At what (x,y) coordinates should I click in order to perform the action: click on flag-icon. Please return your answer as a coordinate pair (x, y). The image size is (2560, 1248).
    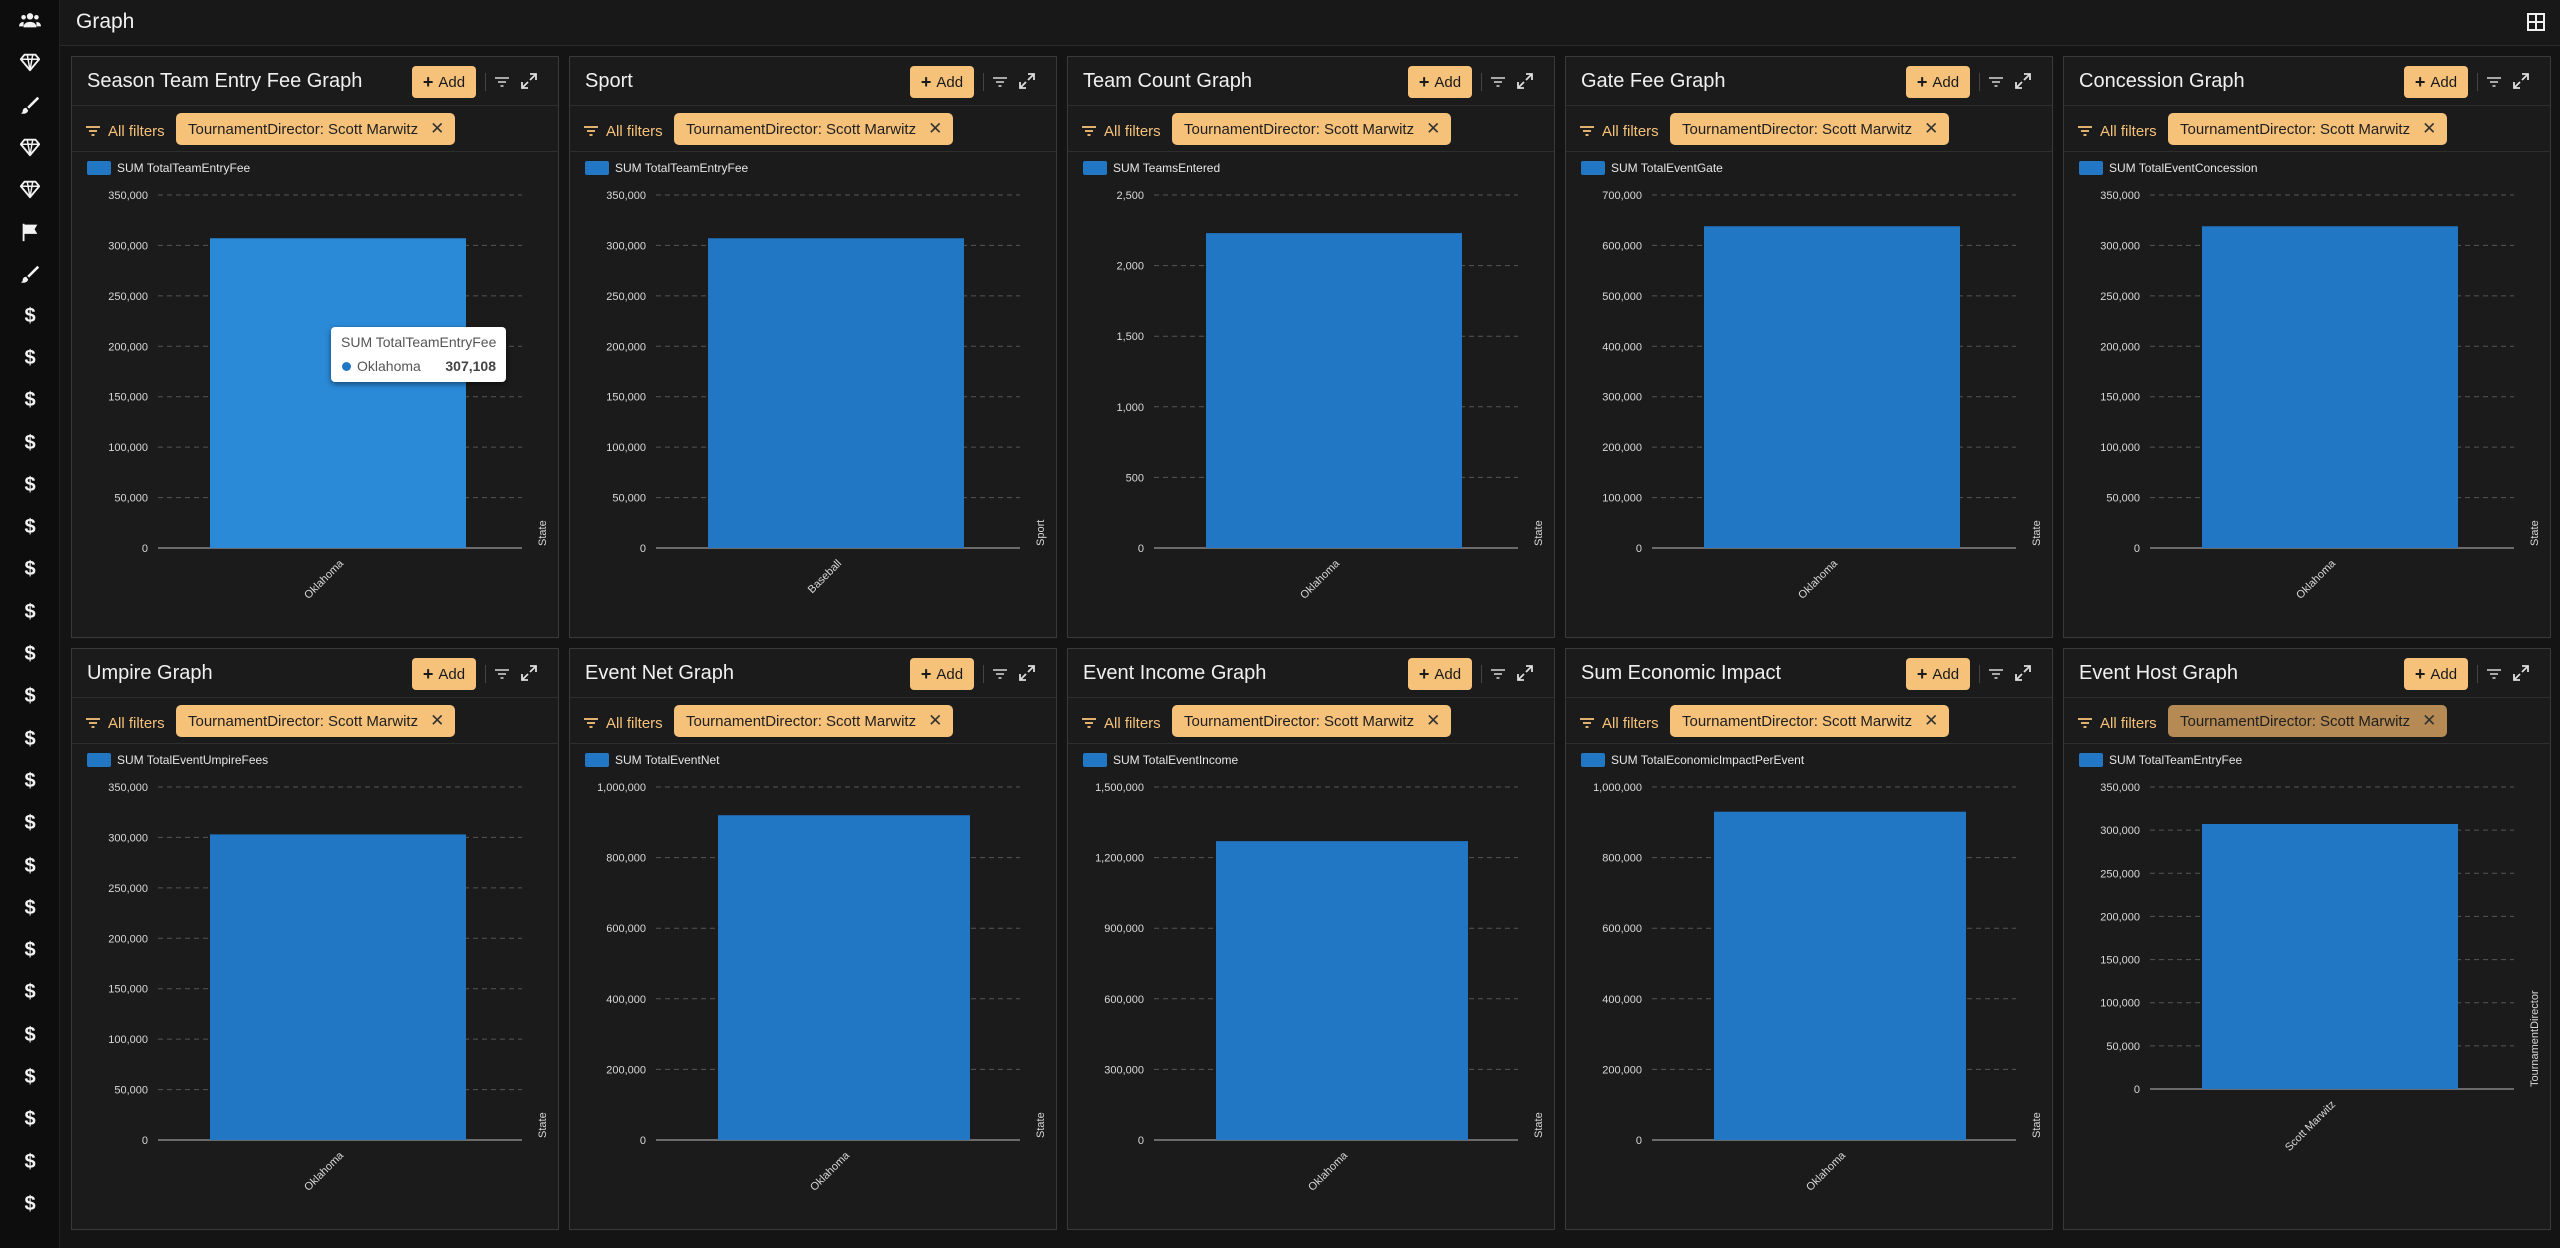
    Looking at the image, I should click on (30, 232).